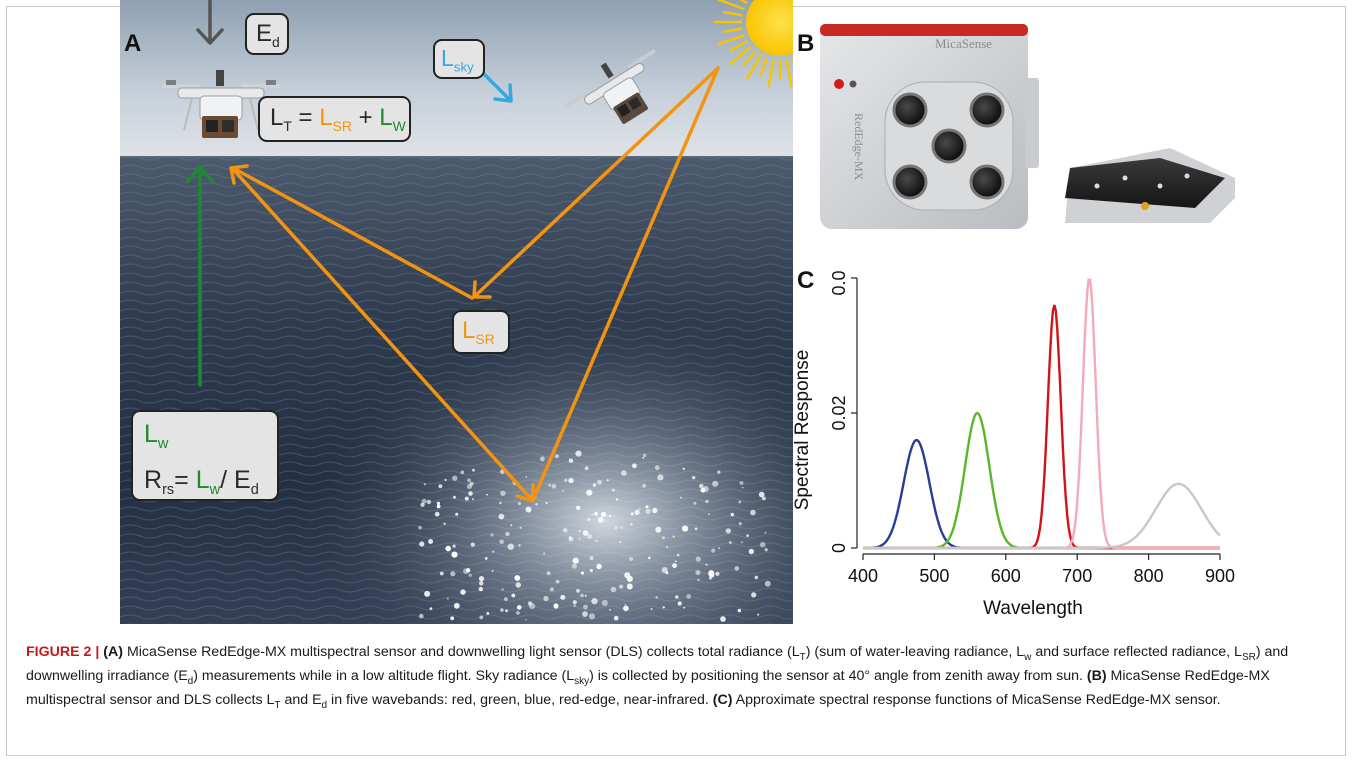 This screenshot has height=762, width=1352. I want to click on brand-text: MicaSense, so click(963, 43).